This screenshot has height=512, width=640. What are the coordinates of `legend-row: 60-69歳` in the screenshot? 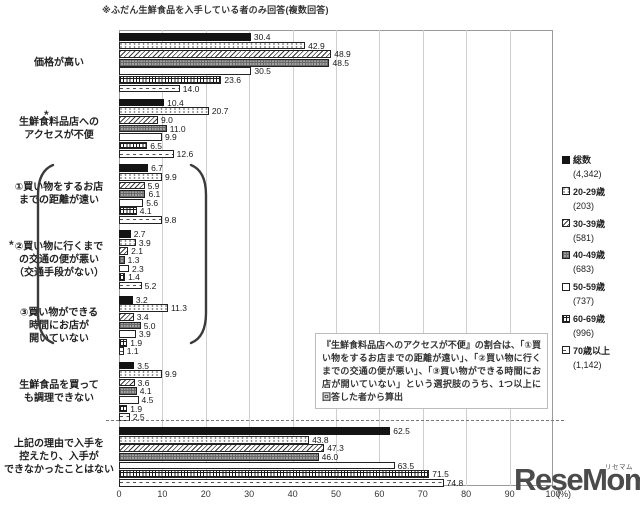 It's located at (600, 318).